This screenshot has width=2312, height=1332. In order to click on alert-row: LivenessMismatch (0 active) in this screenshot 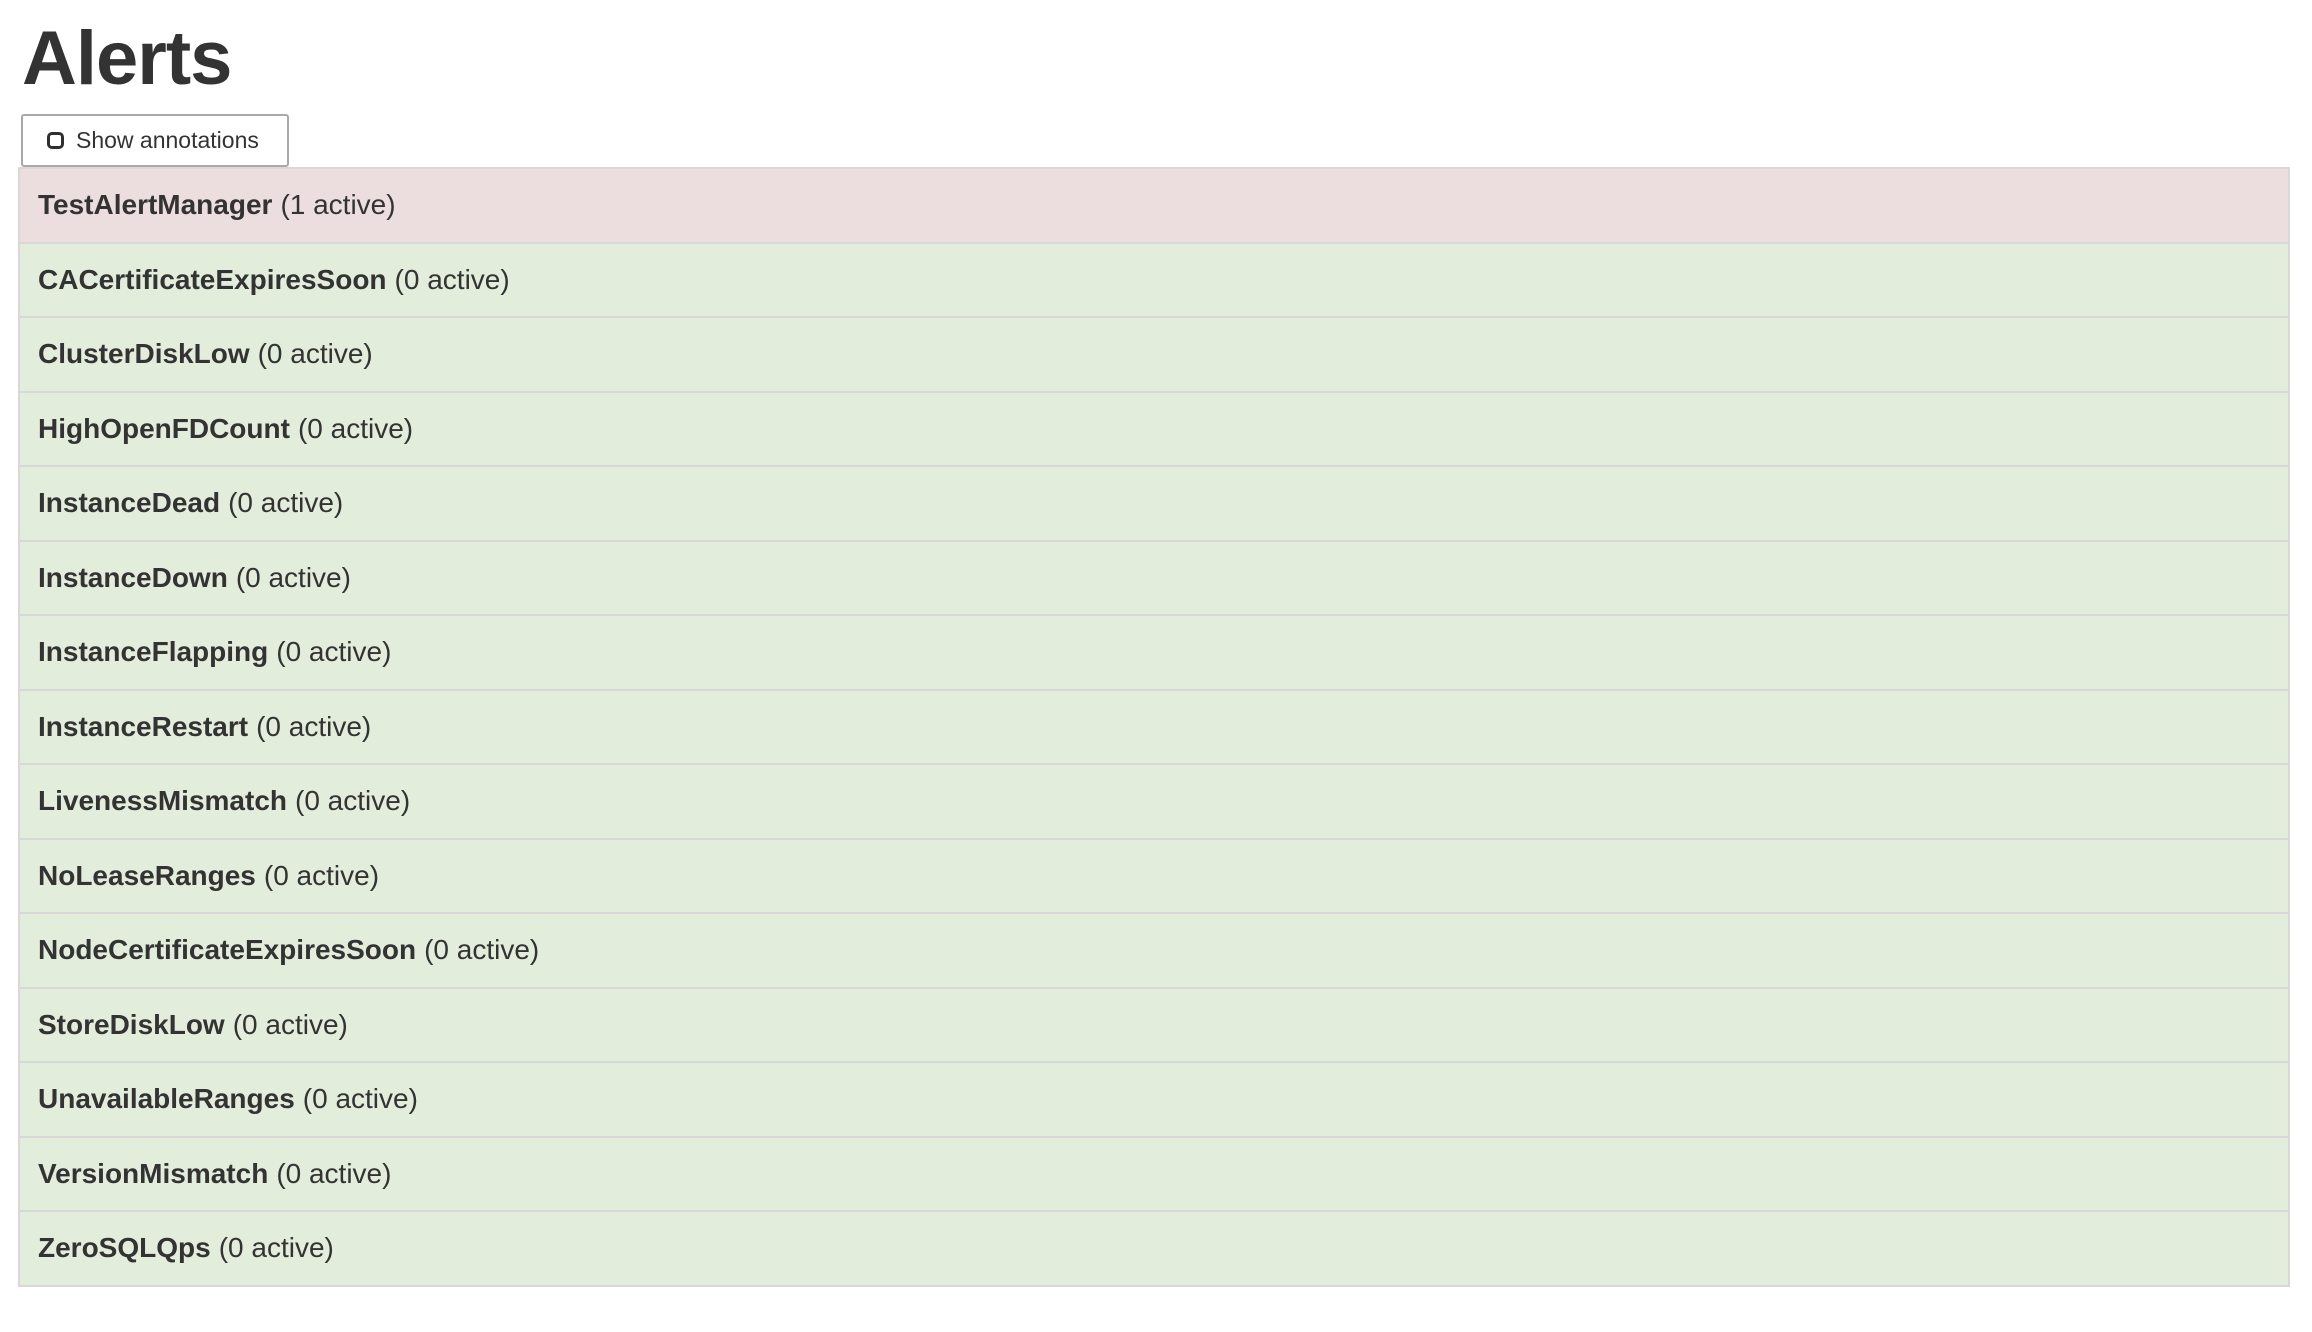, I will do `click(1154, 800)`.